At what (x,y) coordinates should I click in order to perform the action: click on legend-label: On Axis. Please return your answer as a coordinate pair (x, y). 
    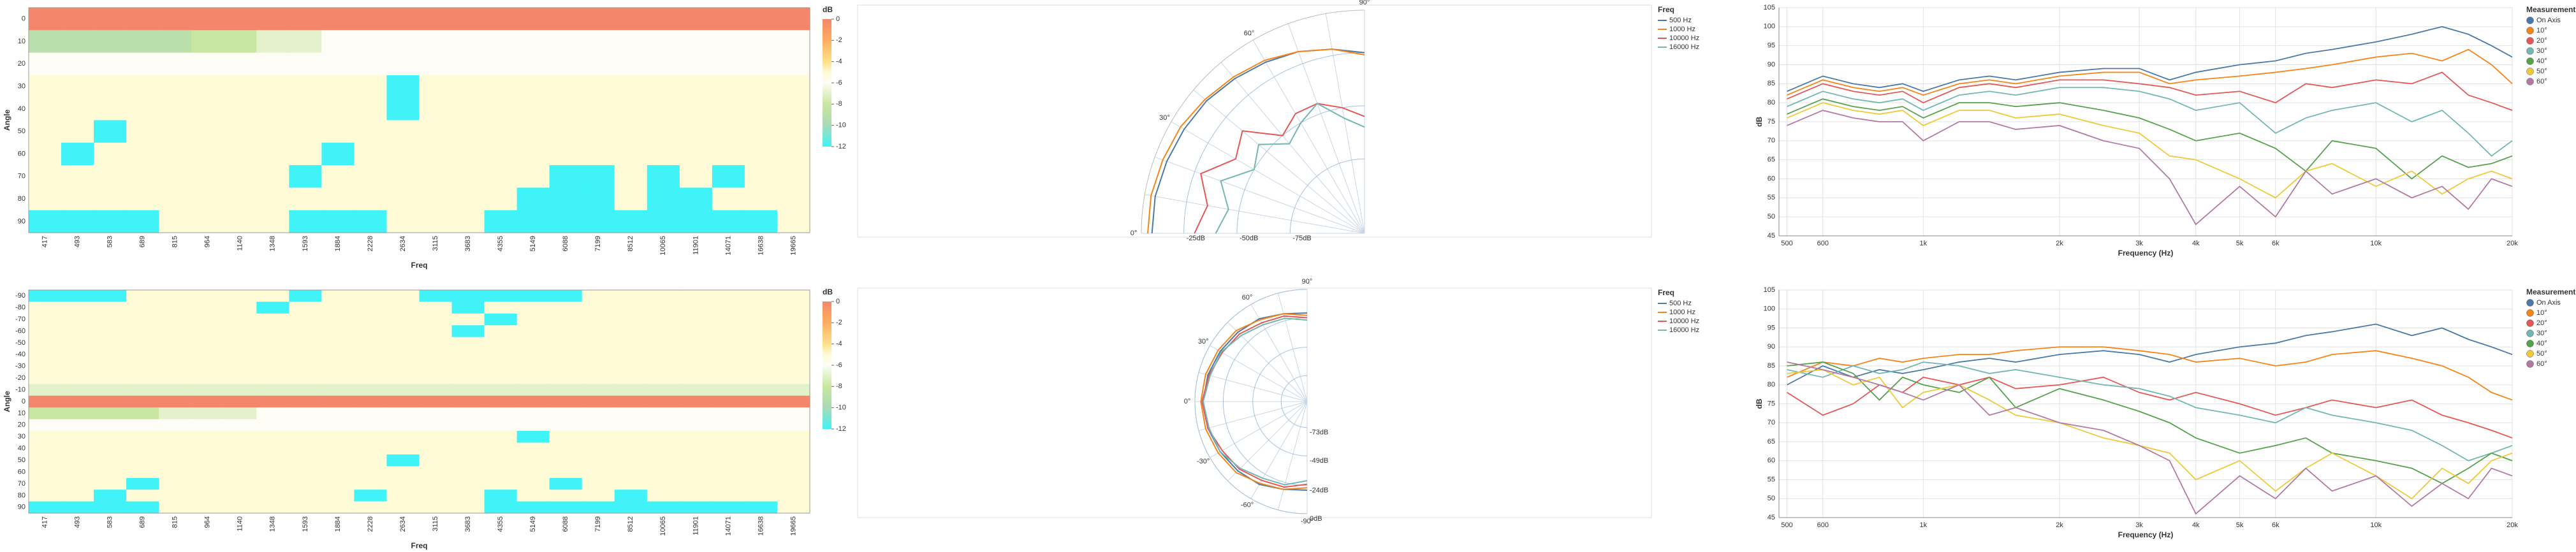
    Looking at the image, I should click on (2548, 303).